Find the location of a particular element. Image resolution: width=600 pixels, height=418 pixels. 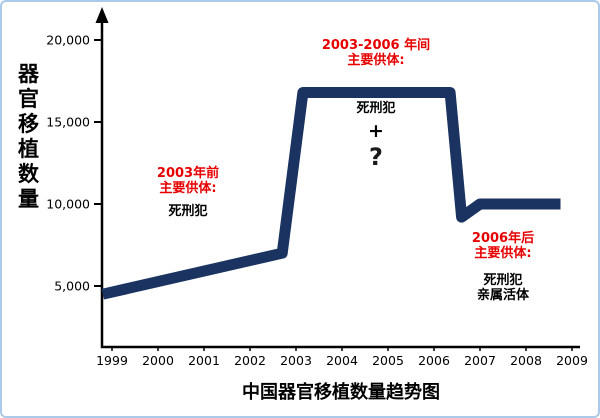

annotation-2003-2006: 2003-2006 年间 主要供体: 死刑犯 + ? is located at coordinates (376, 104).